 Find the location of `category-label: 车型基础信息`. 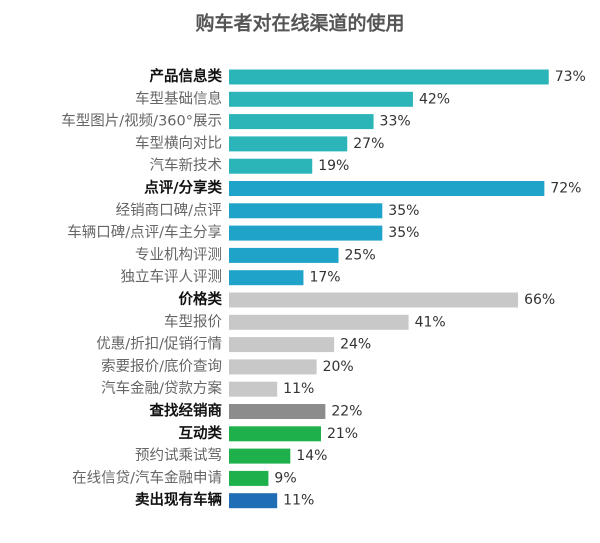

category-label: 车型基础信息 is located at coordinates (178, 98).